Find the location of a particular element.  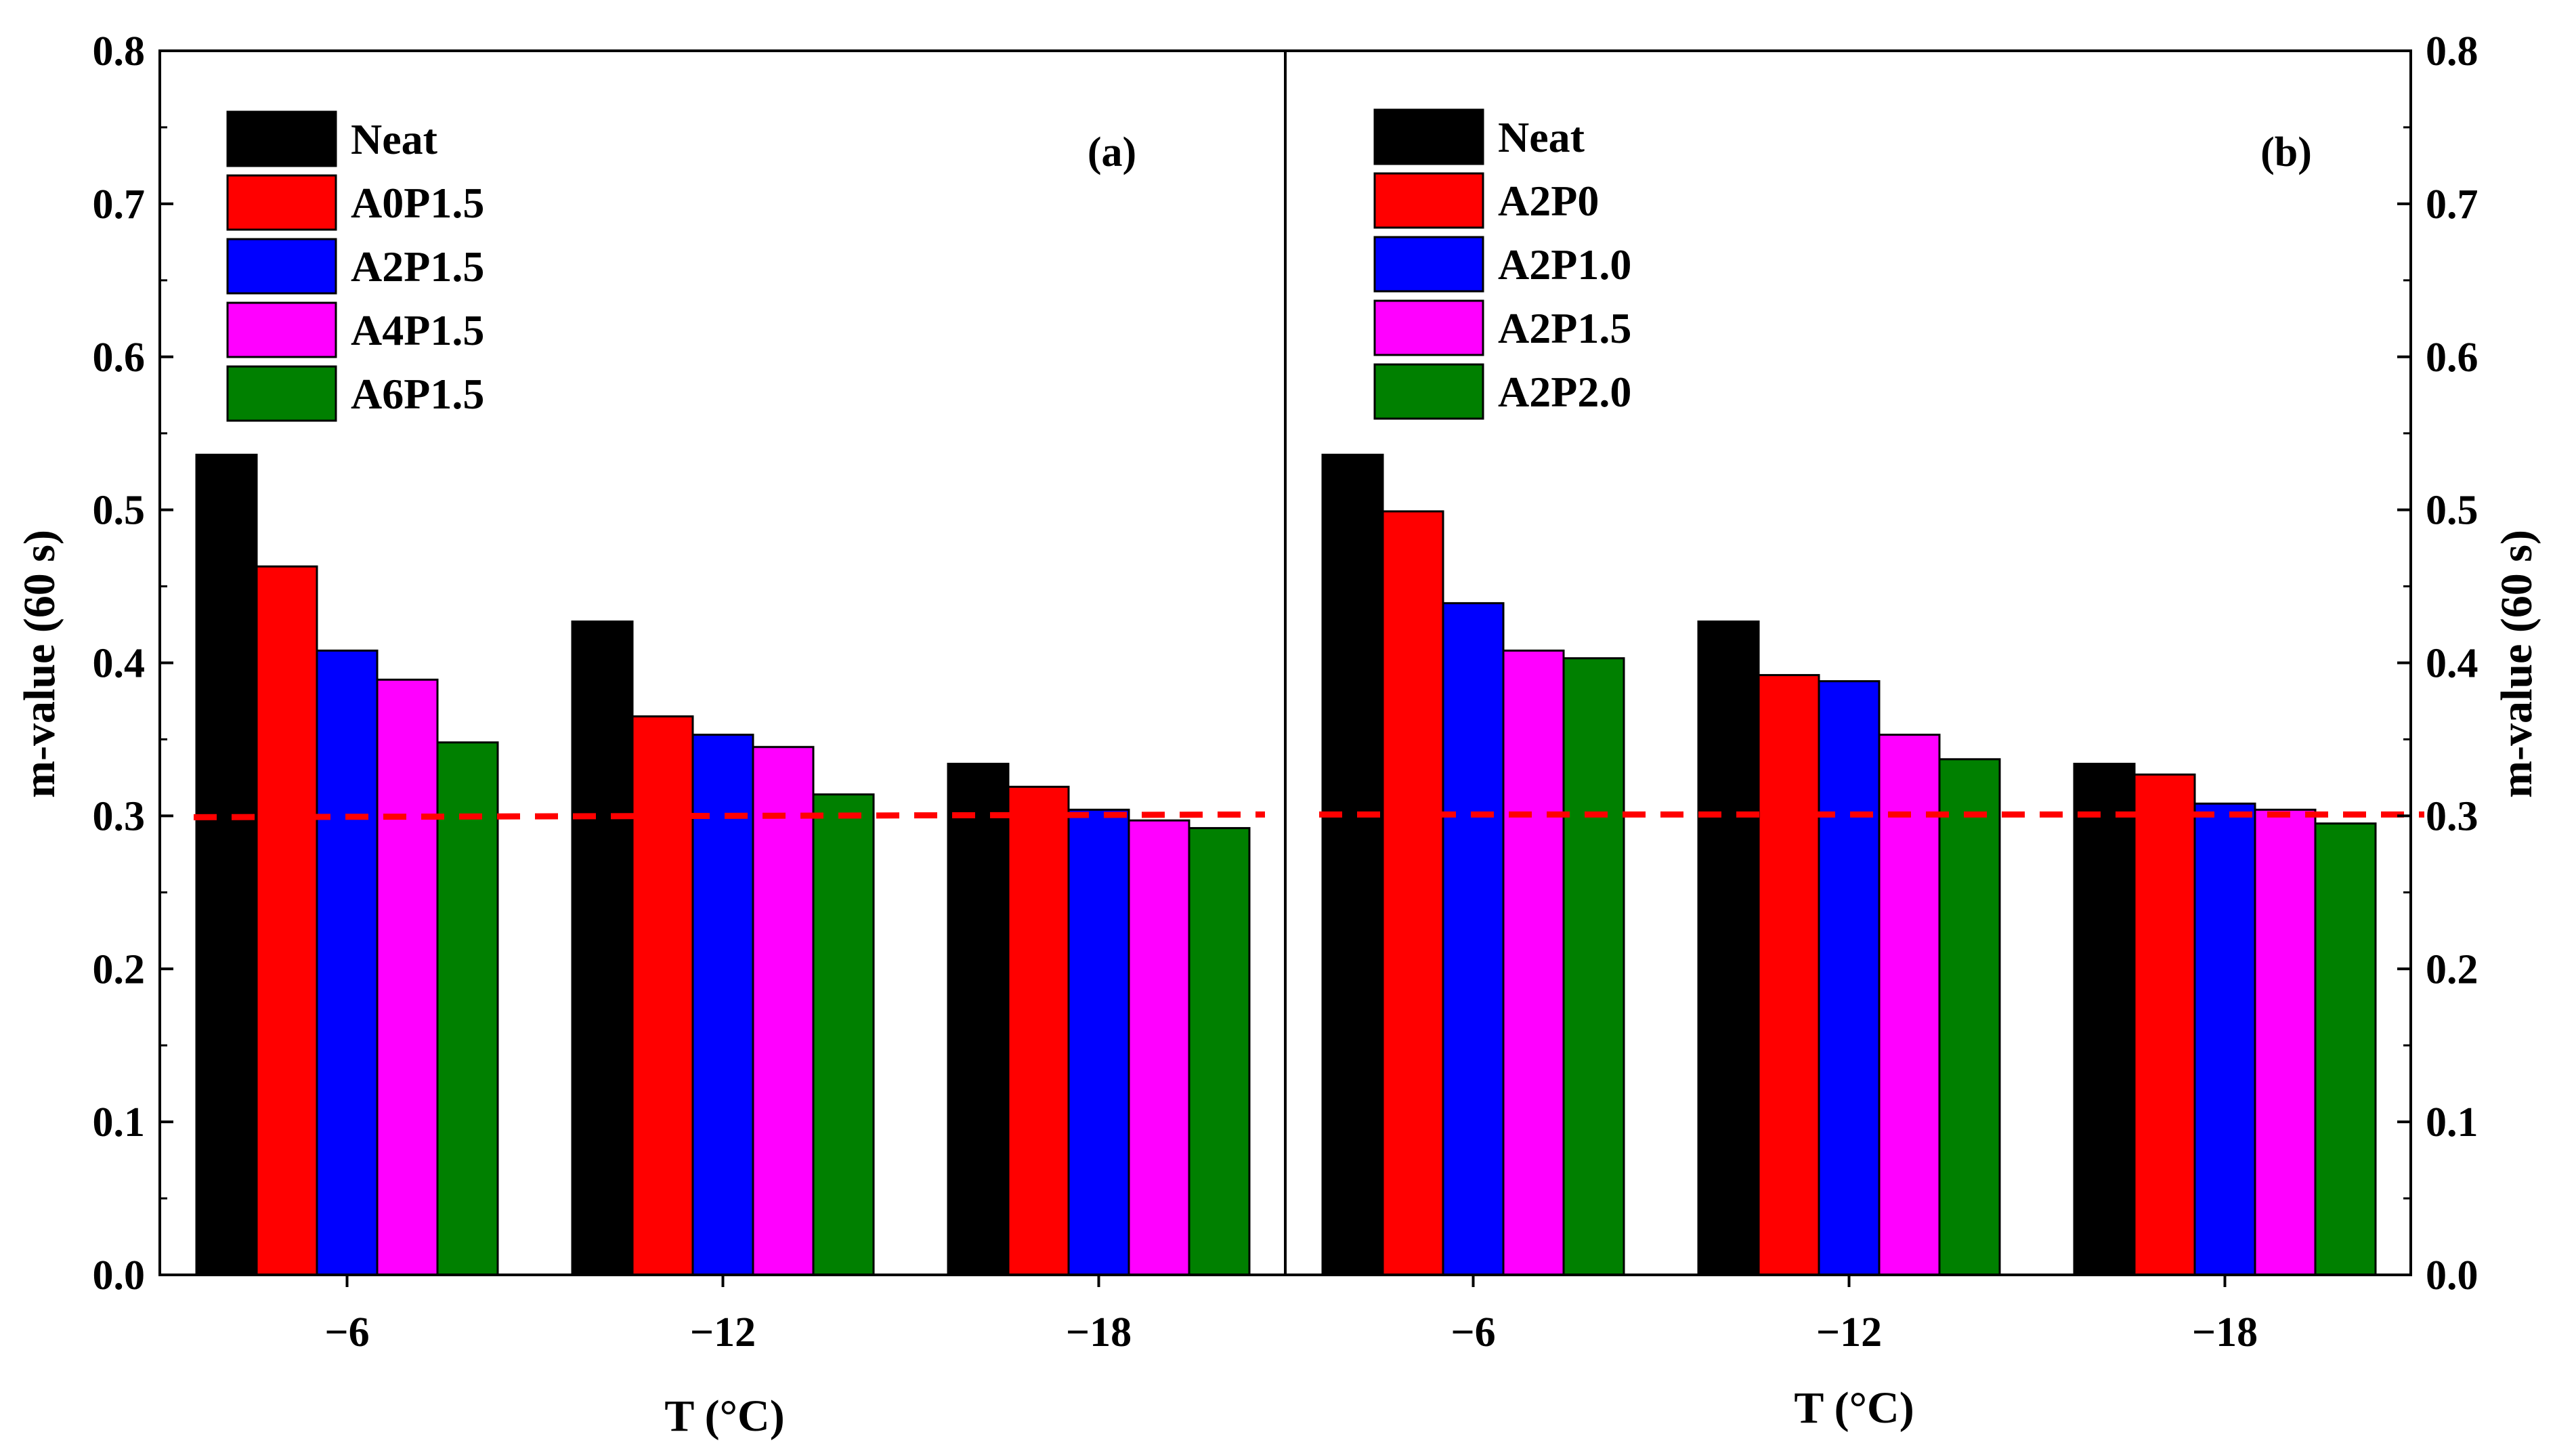

xtick-label-b-0: −6 is located at coordinates (1473, 1332).